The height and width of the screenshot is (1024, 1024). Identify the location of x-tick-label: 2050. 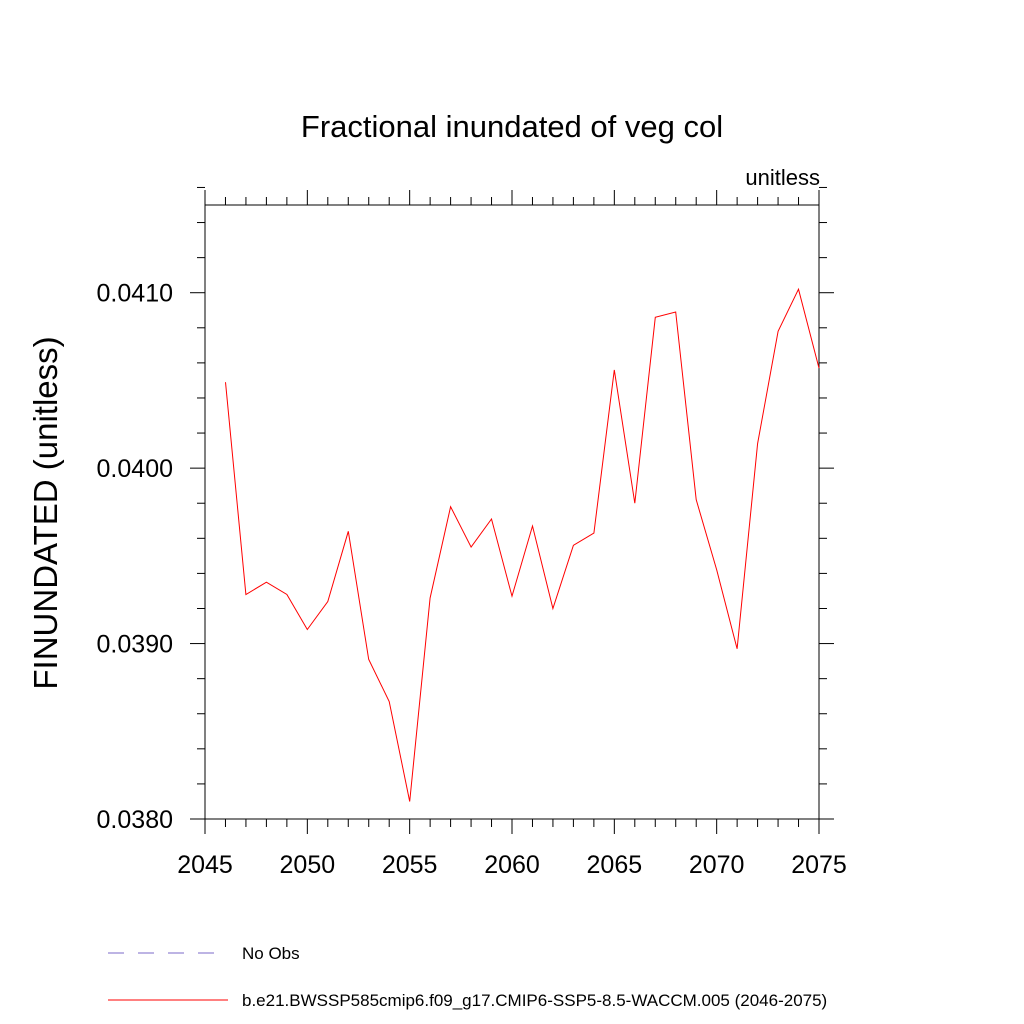
(308, 865).